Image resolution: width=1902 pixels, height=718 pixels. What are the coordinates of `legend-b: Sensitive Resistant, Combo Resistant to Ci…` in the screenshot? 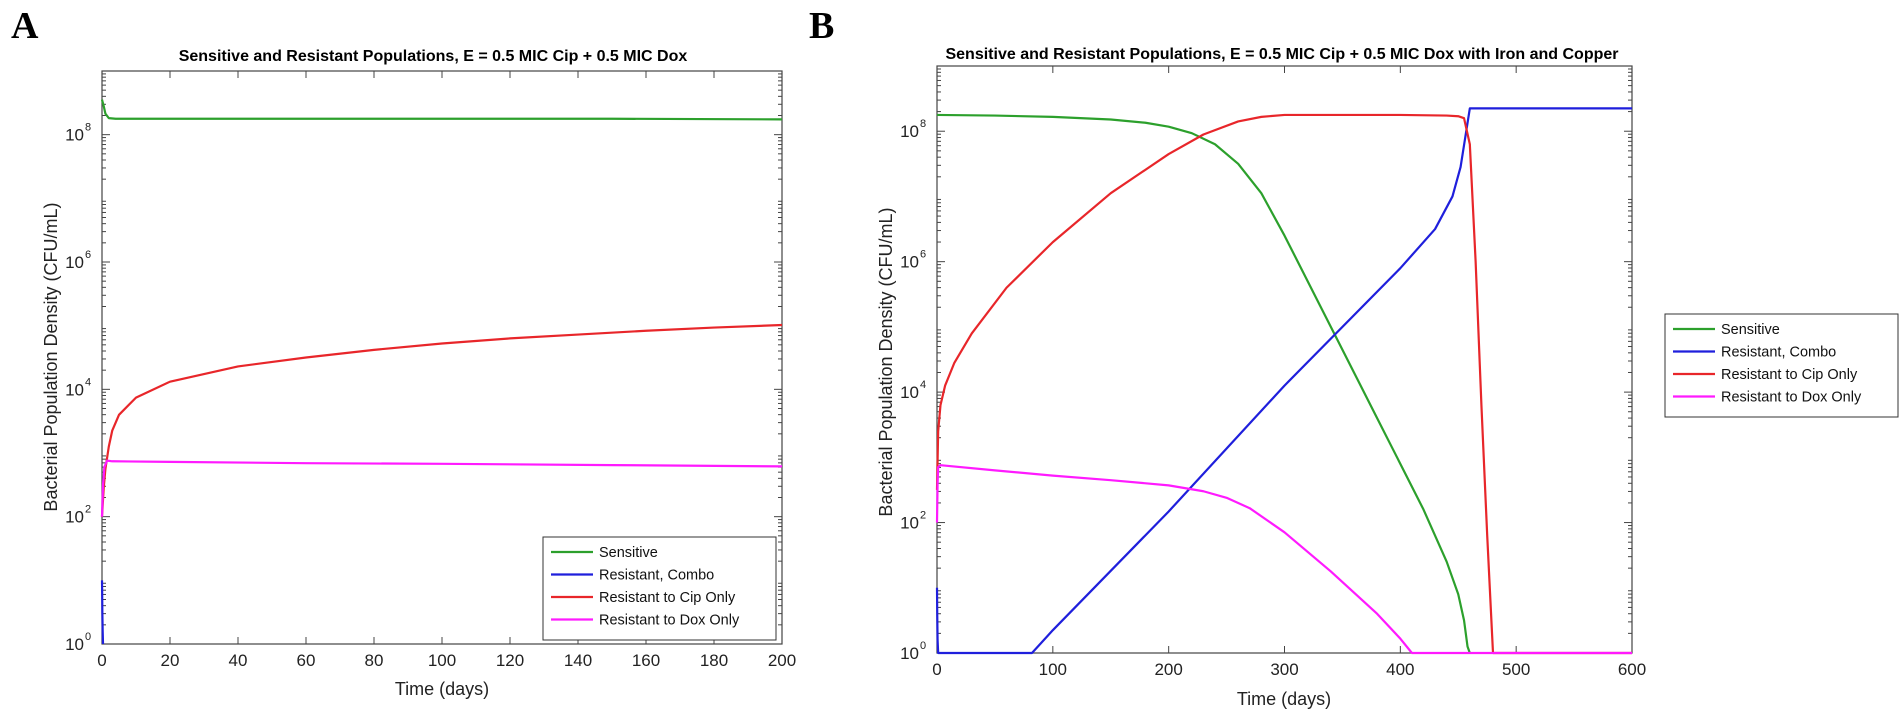 It's located at (1781, 365).